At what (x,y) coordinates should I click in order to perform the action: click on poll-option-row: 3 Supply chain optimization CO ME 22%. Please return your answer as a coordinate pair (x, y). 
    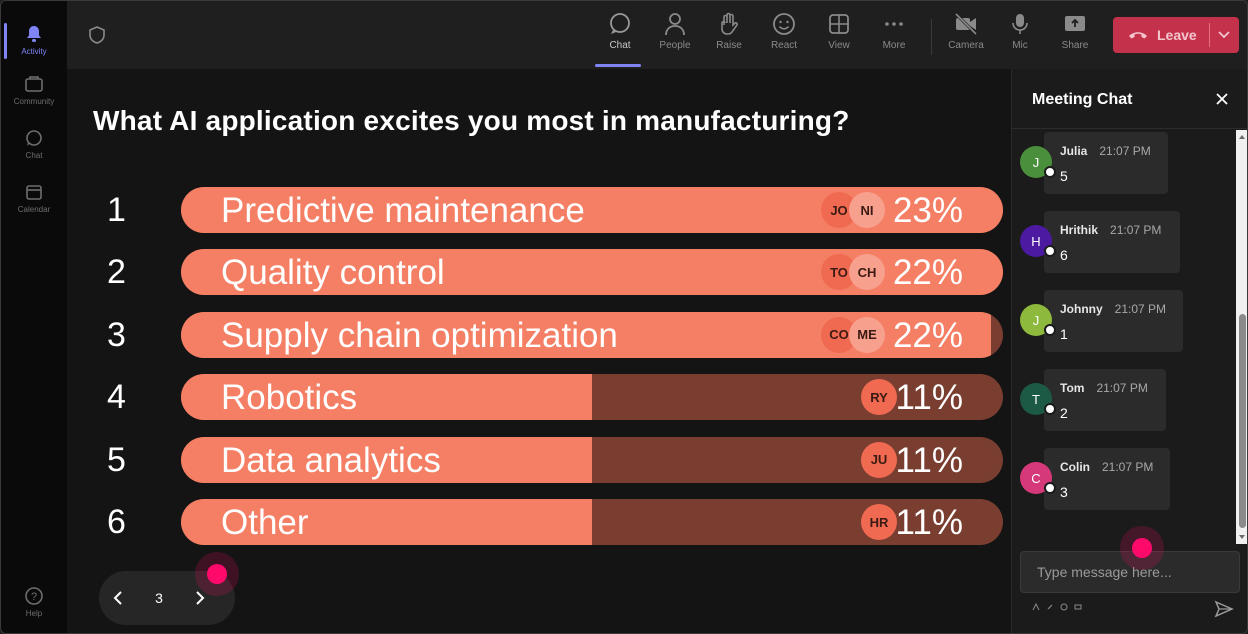
    Looking at the image, I should click on (539, 334).